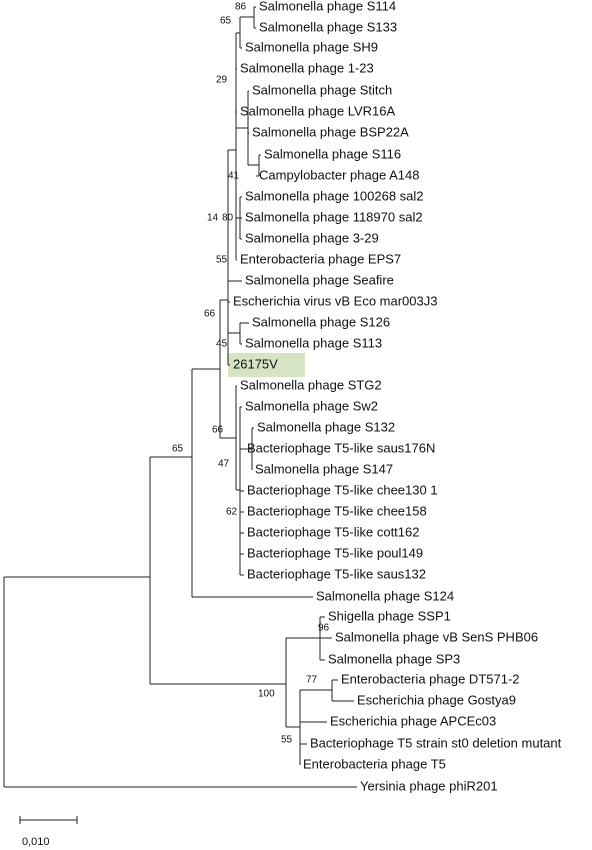 This screenshot has width=592, height=850. What do you see at coordinates (430, 678) in the screenshot?
I see `leaf-label: Enterobacteria phage DT571-2` at bounding box center [430, 678].